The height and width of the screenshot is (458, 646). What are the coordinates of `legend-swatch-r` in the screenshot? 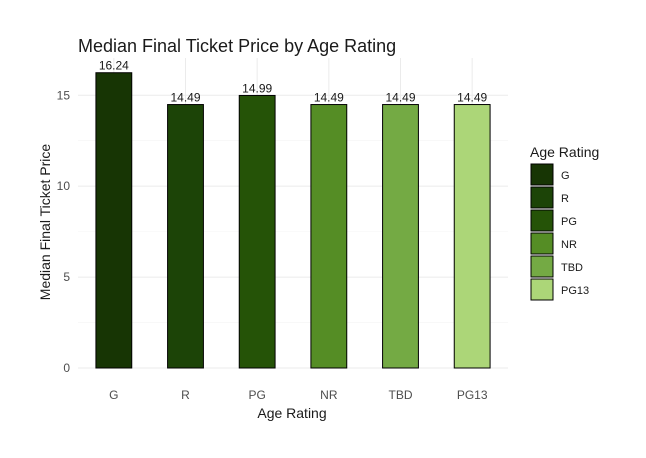 It's located at (542, 197).